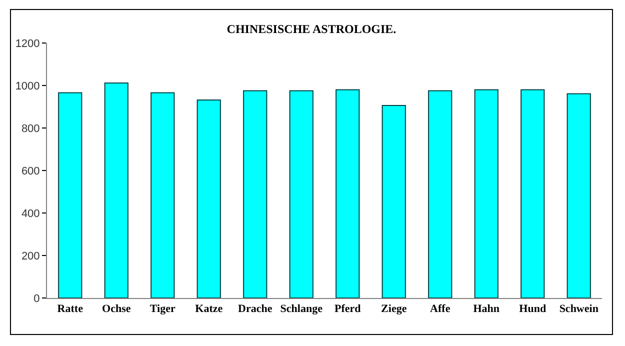  I want to click on x-tick-label: Ochse, so click(116, 309).